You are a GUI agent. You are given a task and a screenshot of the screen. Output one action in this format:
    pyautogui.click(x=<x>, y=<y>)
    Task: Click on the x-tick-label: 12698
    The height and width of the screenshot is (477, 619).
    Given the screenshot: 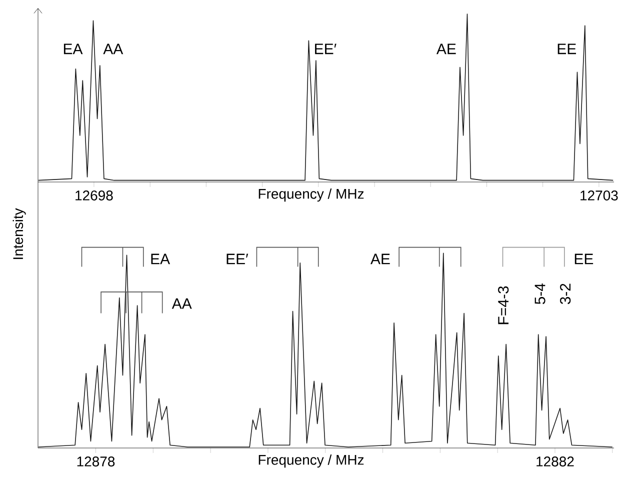 What is the action you would take?
    pyautogui.click(x=94, y=195)
    